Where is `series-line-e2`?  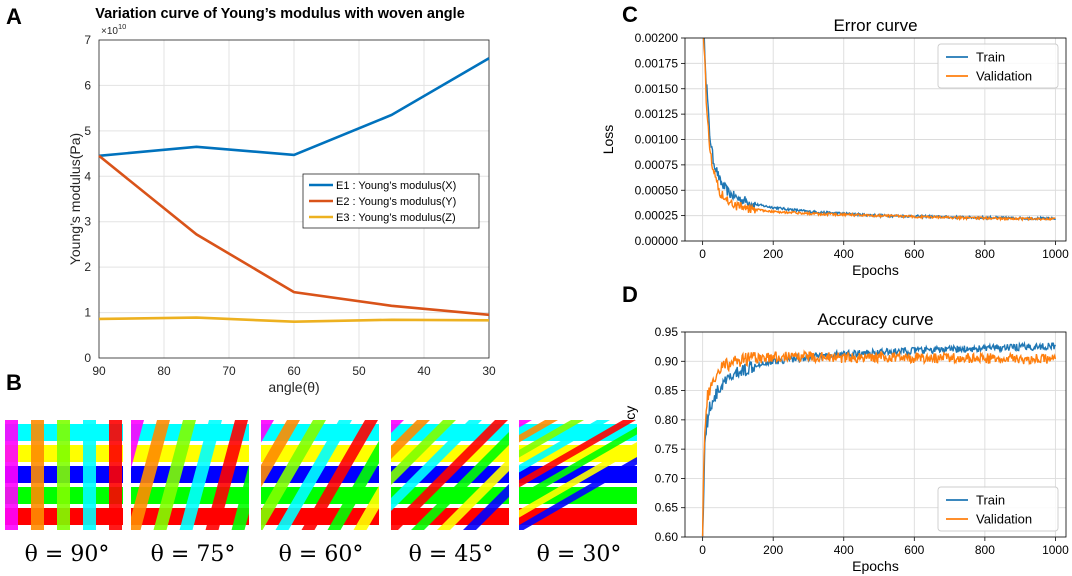 series-line-e2 is located at coordinates (294, 235).